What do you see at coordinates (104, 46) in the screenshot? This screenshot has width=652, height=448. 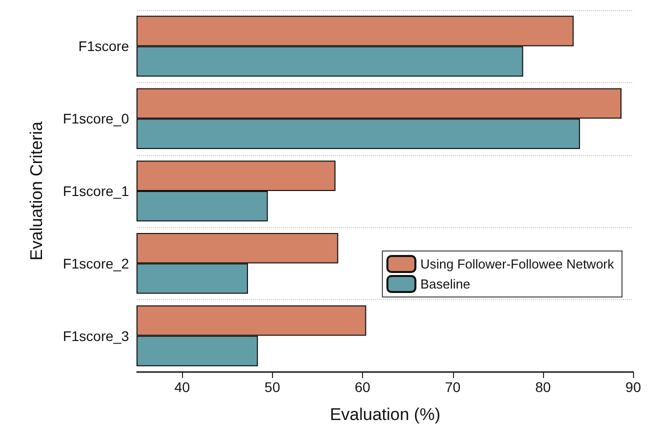 I see `y-tick-label: F1score` at bounding box center [104, 46].